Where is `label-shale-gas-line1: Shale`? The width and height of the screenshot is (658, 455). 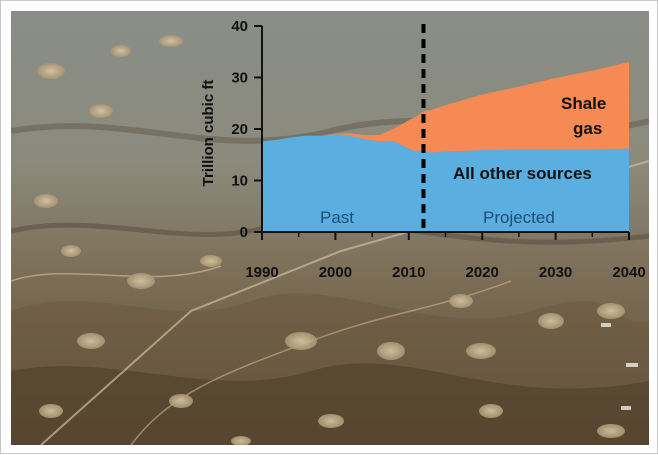 label-shale-gas-line1: Shale is located at coordinates (583, 103).